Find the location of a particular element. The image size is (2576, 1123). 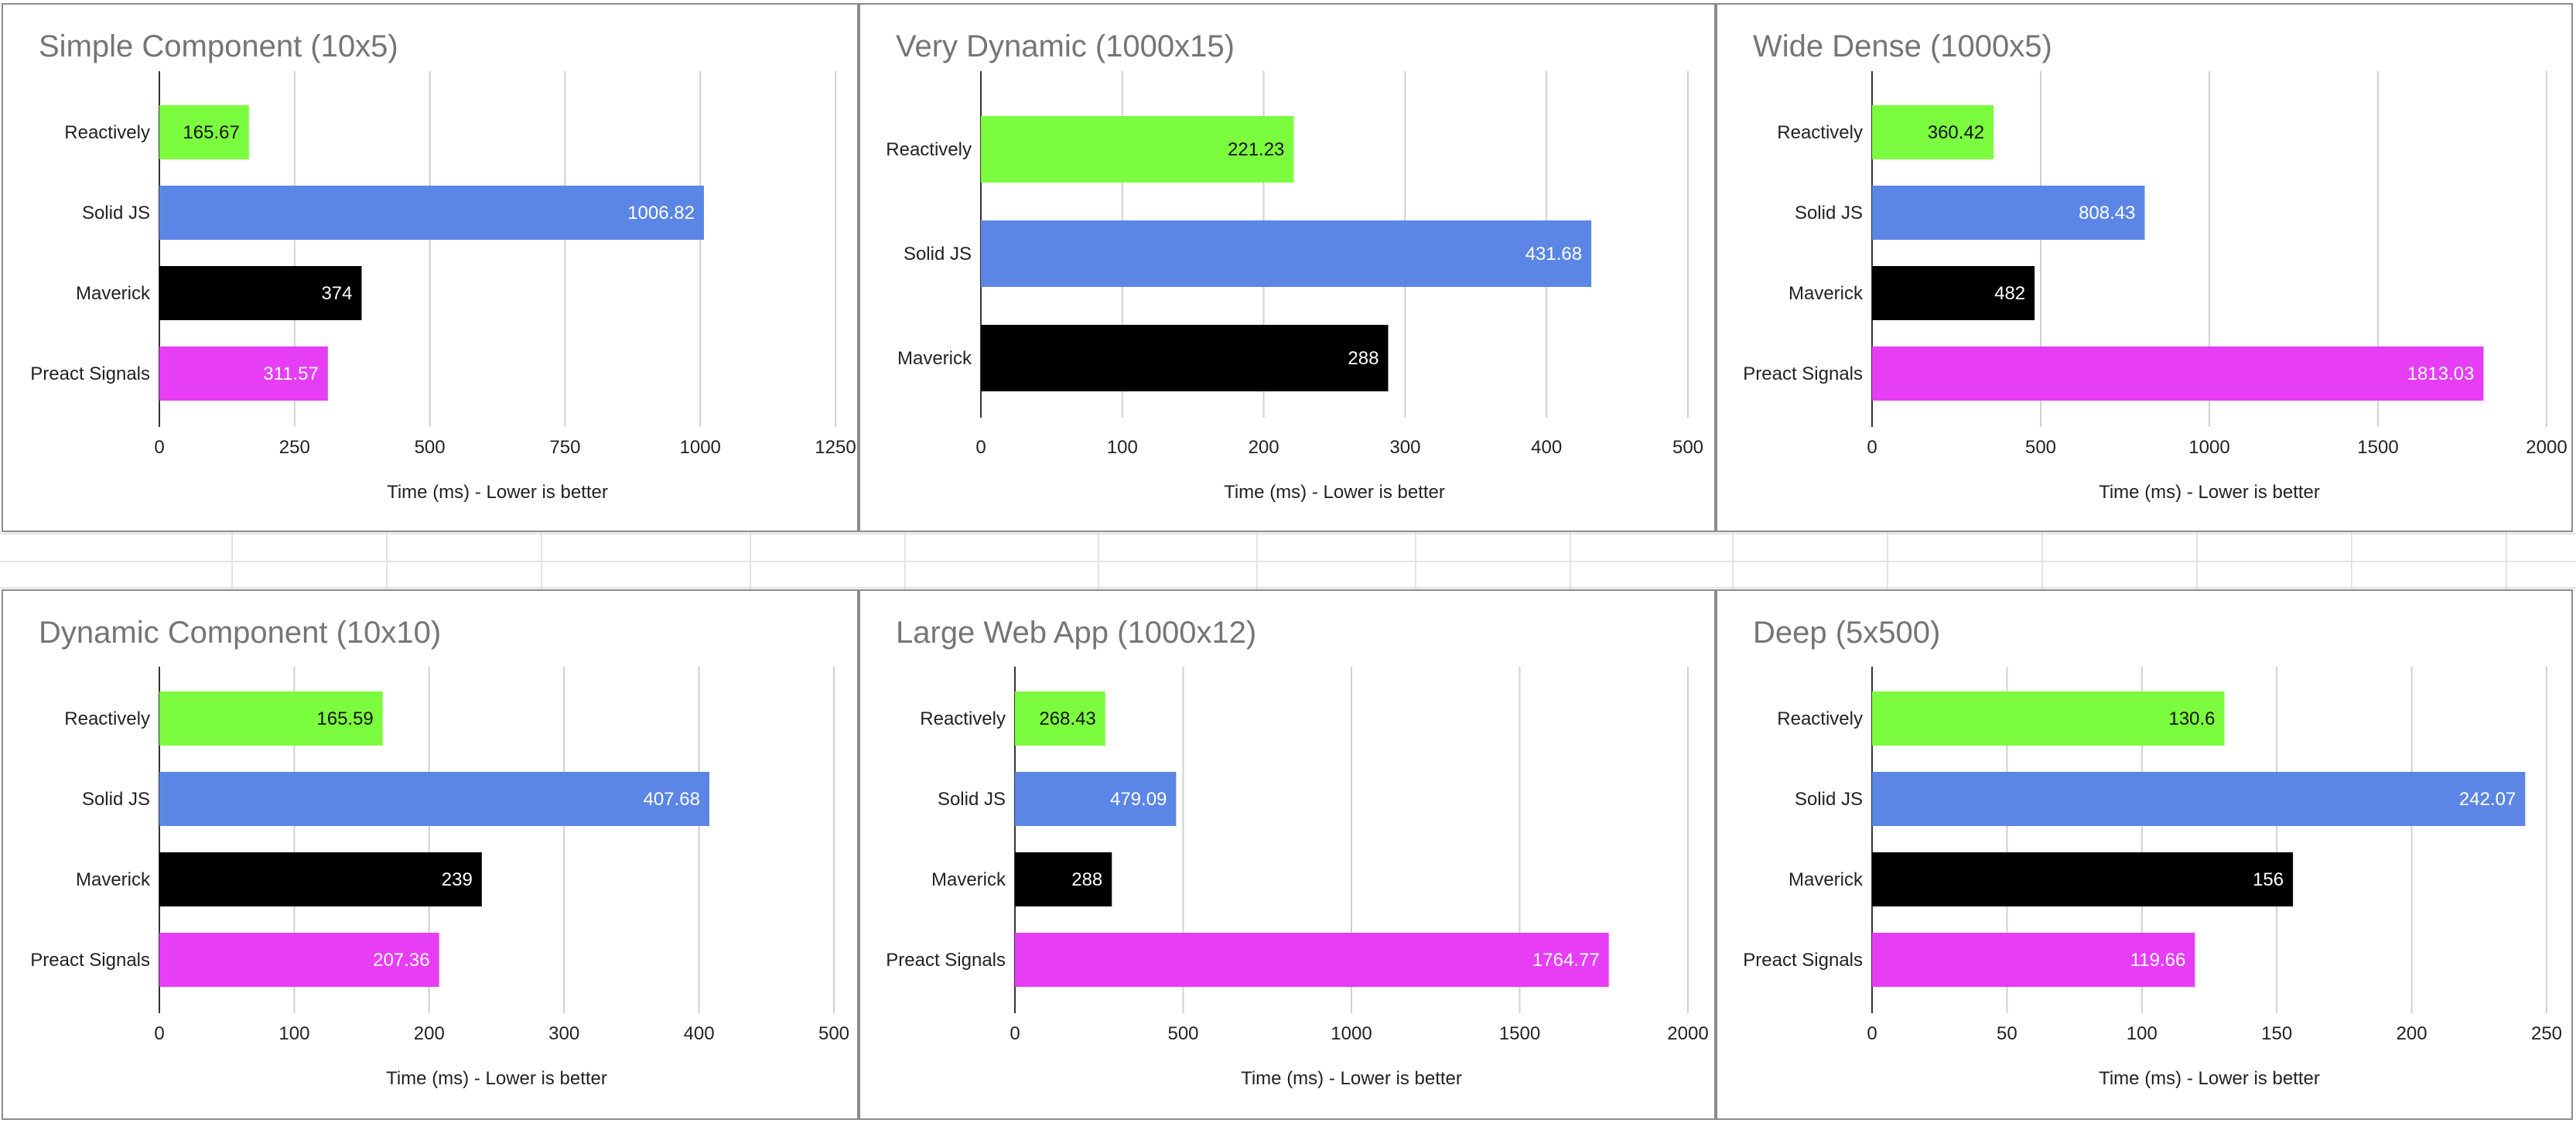

data-label: 360.42 is located at coordinates (1956, 132).